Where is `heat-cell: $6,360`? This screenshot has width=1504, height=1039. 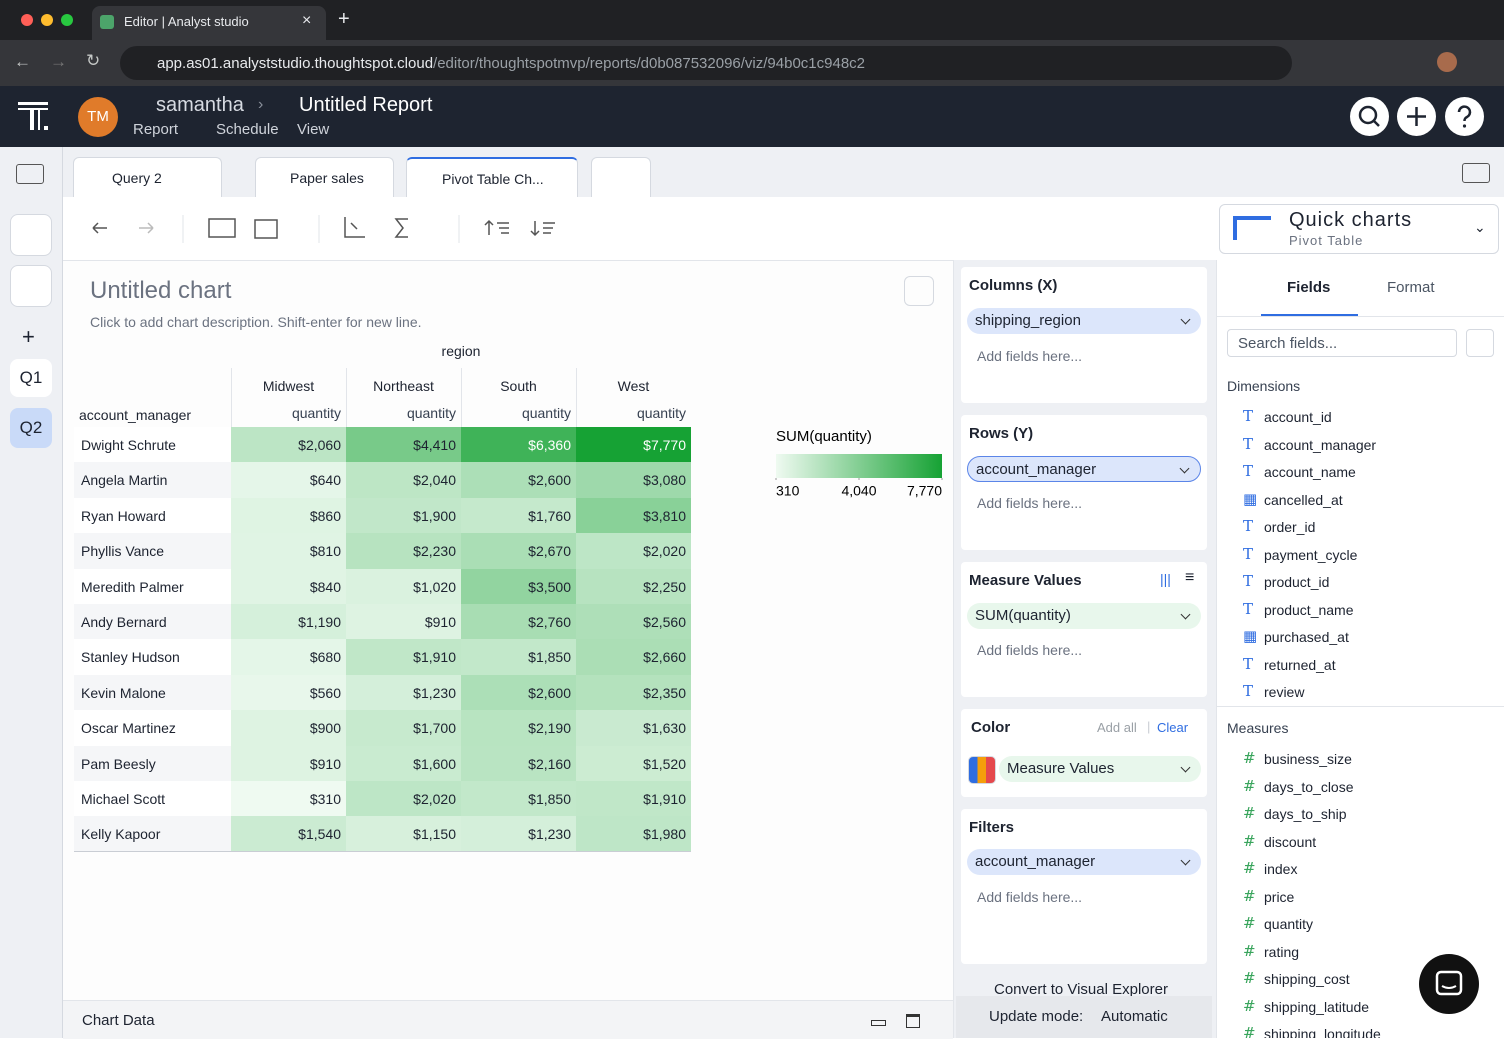
heat-cell: $6,360 is located at coordinates (518, 444).